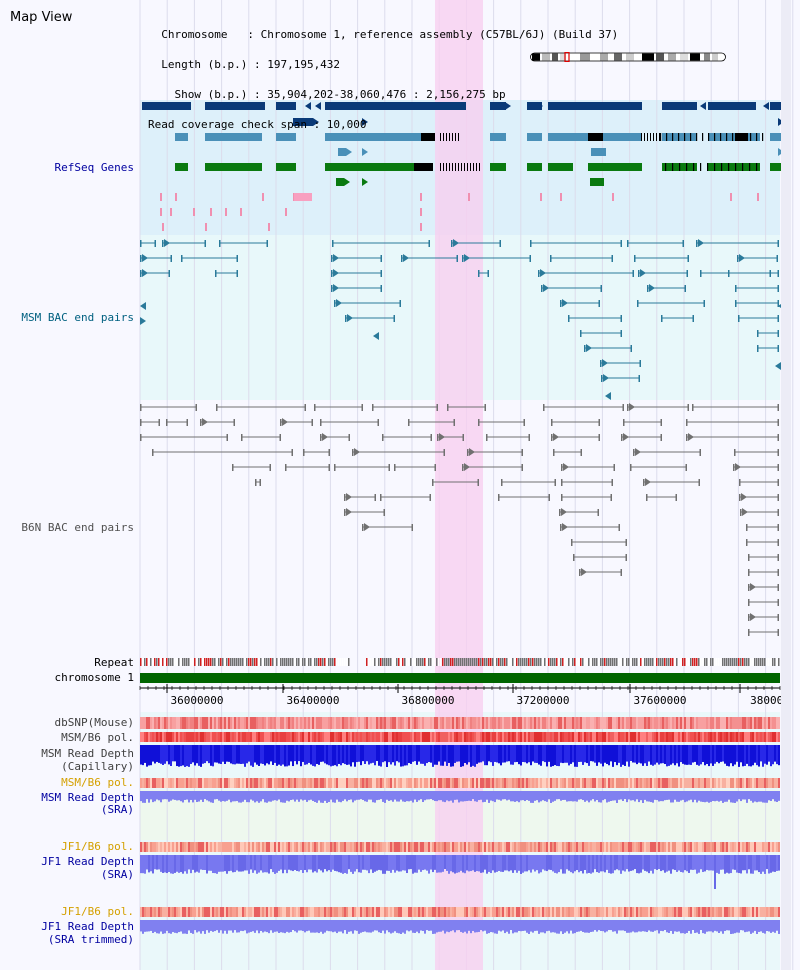 This screenshot has width=800, height=970. What do you see at coordinates (659, 137) in the screenshot?
I see `gene-exon-tick` at bounding box center [659, 137].